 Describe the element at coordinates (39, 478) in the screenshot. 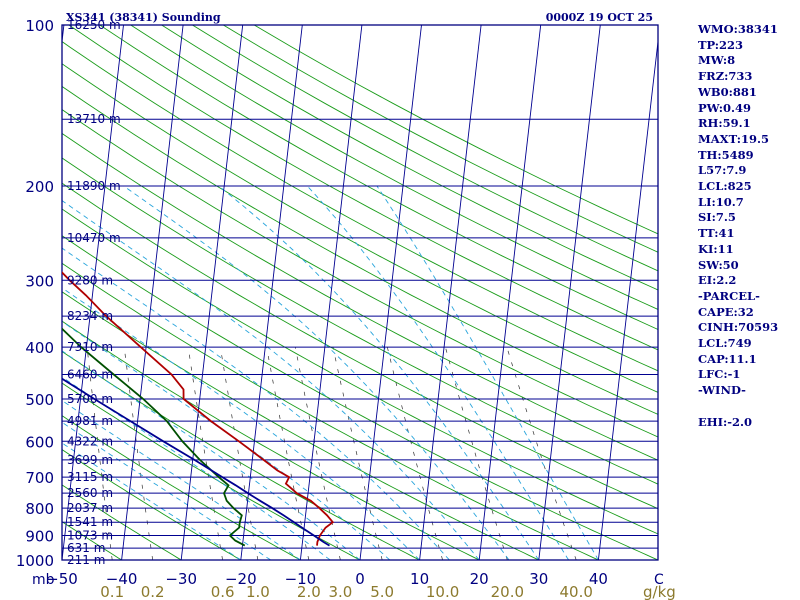

I see `pressure-tick-label: 700` at that location.